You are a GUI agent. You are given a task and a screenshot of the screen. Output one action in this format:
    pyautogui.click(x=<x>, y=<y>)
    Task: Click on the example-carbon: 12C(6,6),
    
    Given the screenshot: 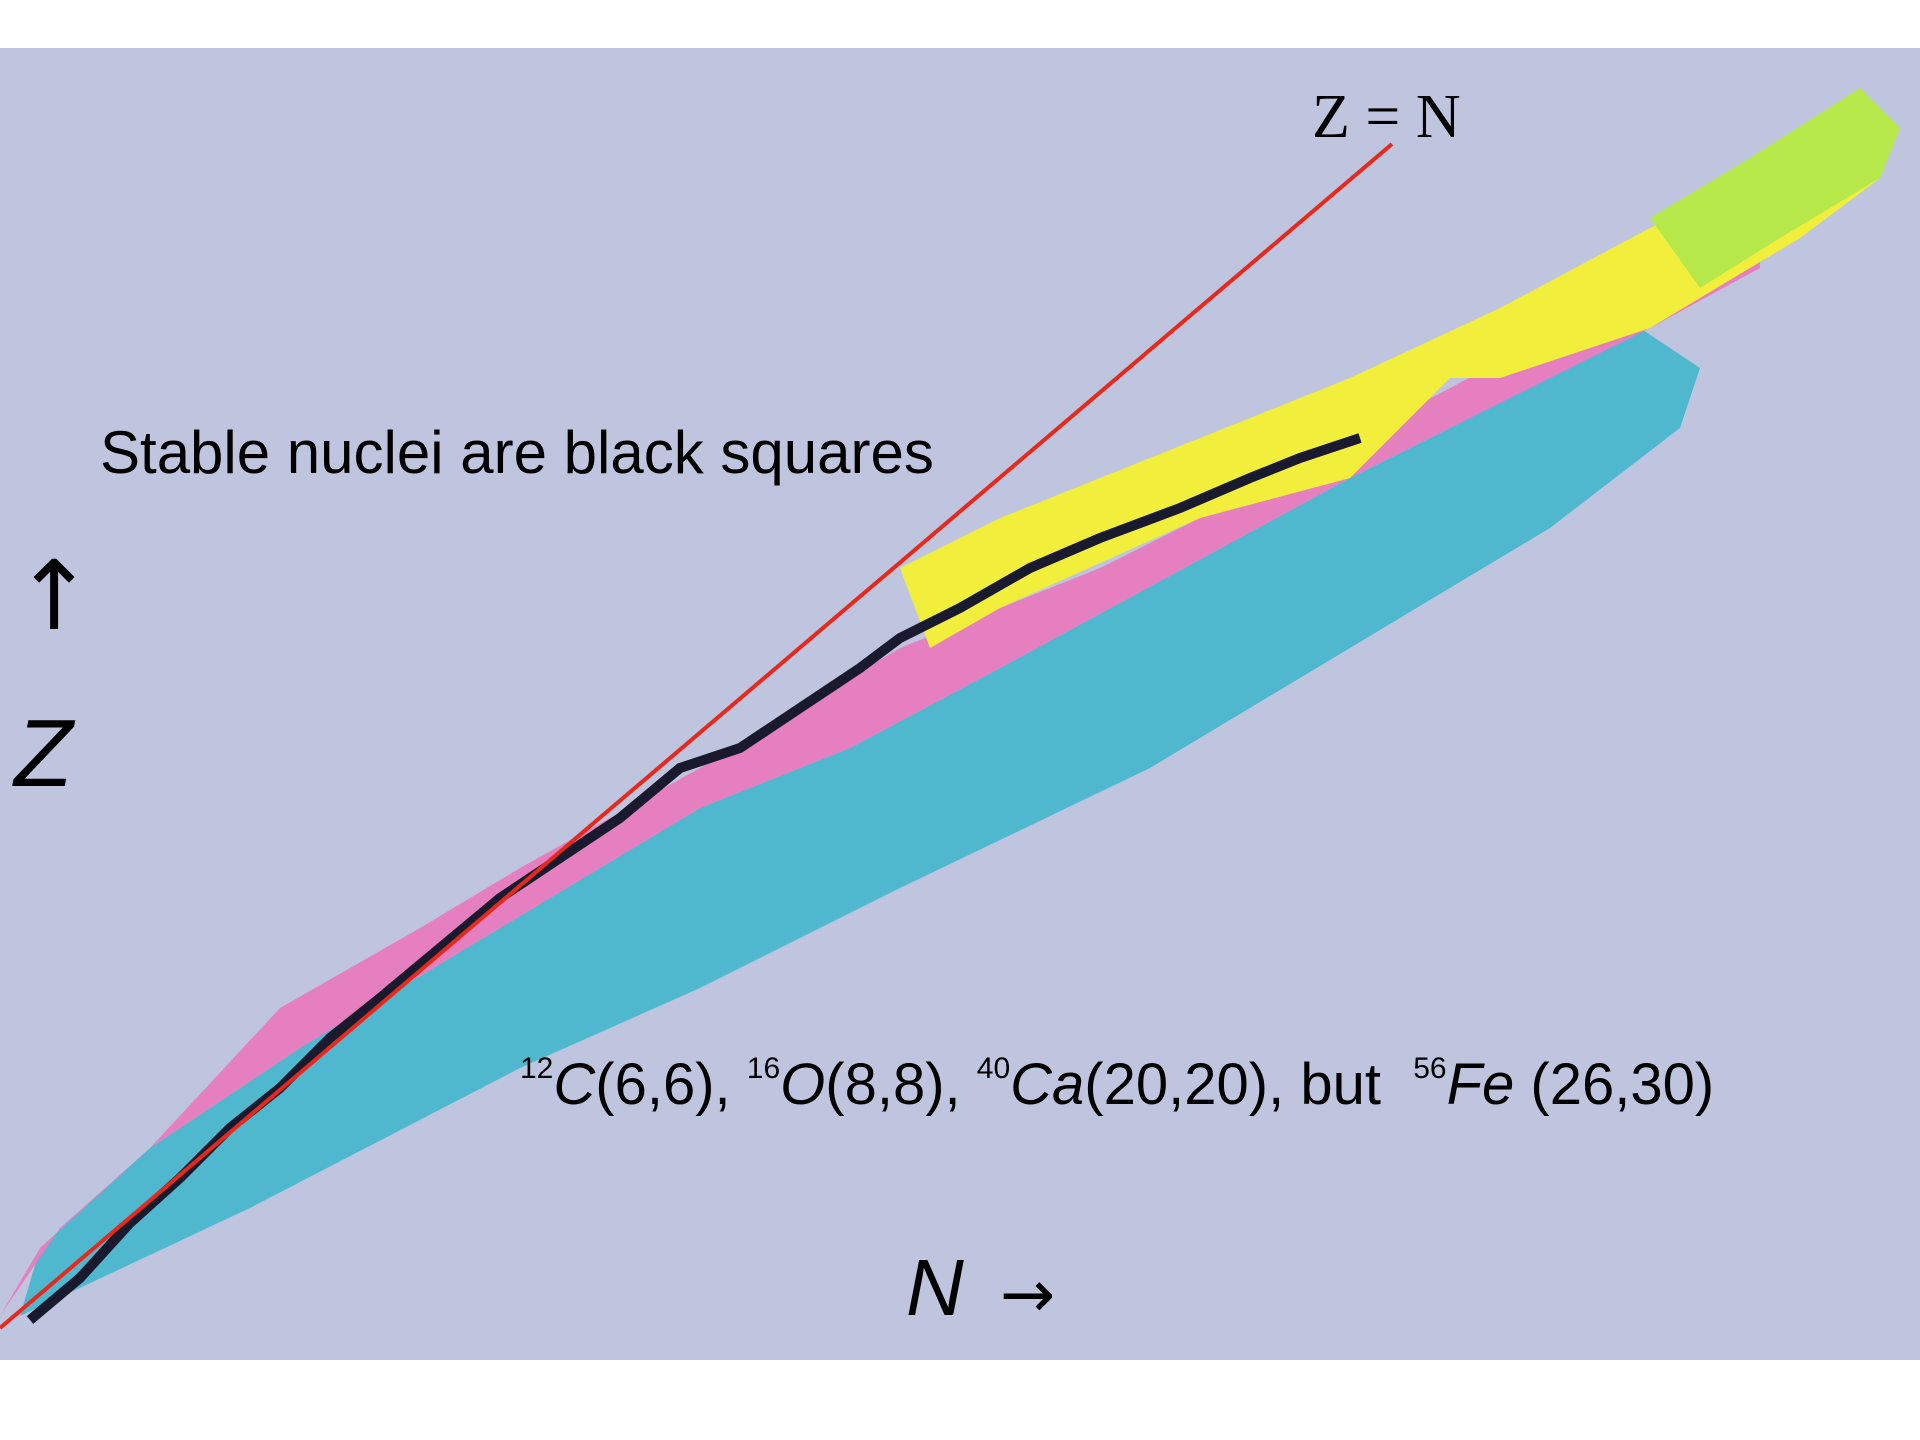 What is the action you would take?
    pyautogui.click(x=625, y=1084)
    